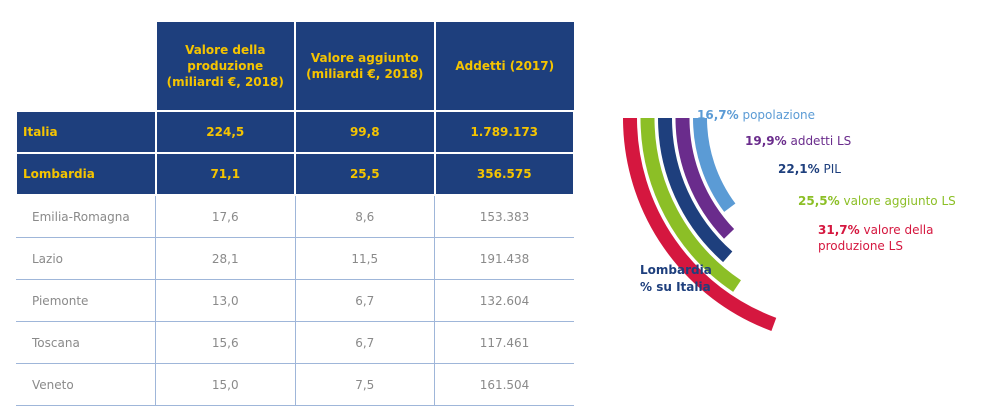 Image resolution: width=981 pixels, height=418 pixels. Describe the element at coordinates (225, 132) in the screenshot. I see `cell: 224,5` at that location.